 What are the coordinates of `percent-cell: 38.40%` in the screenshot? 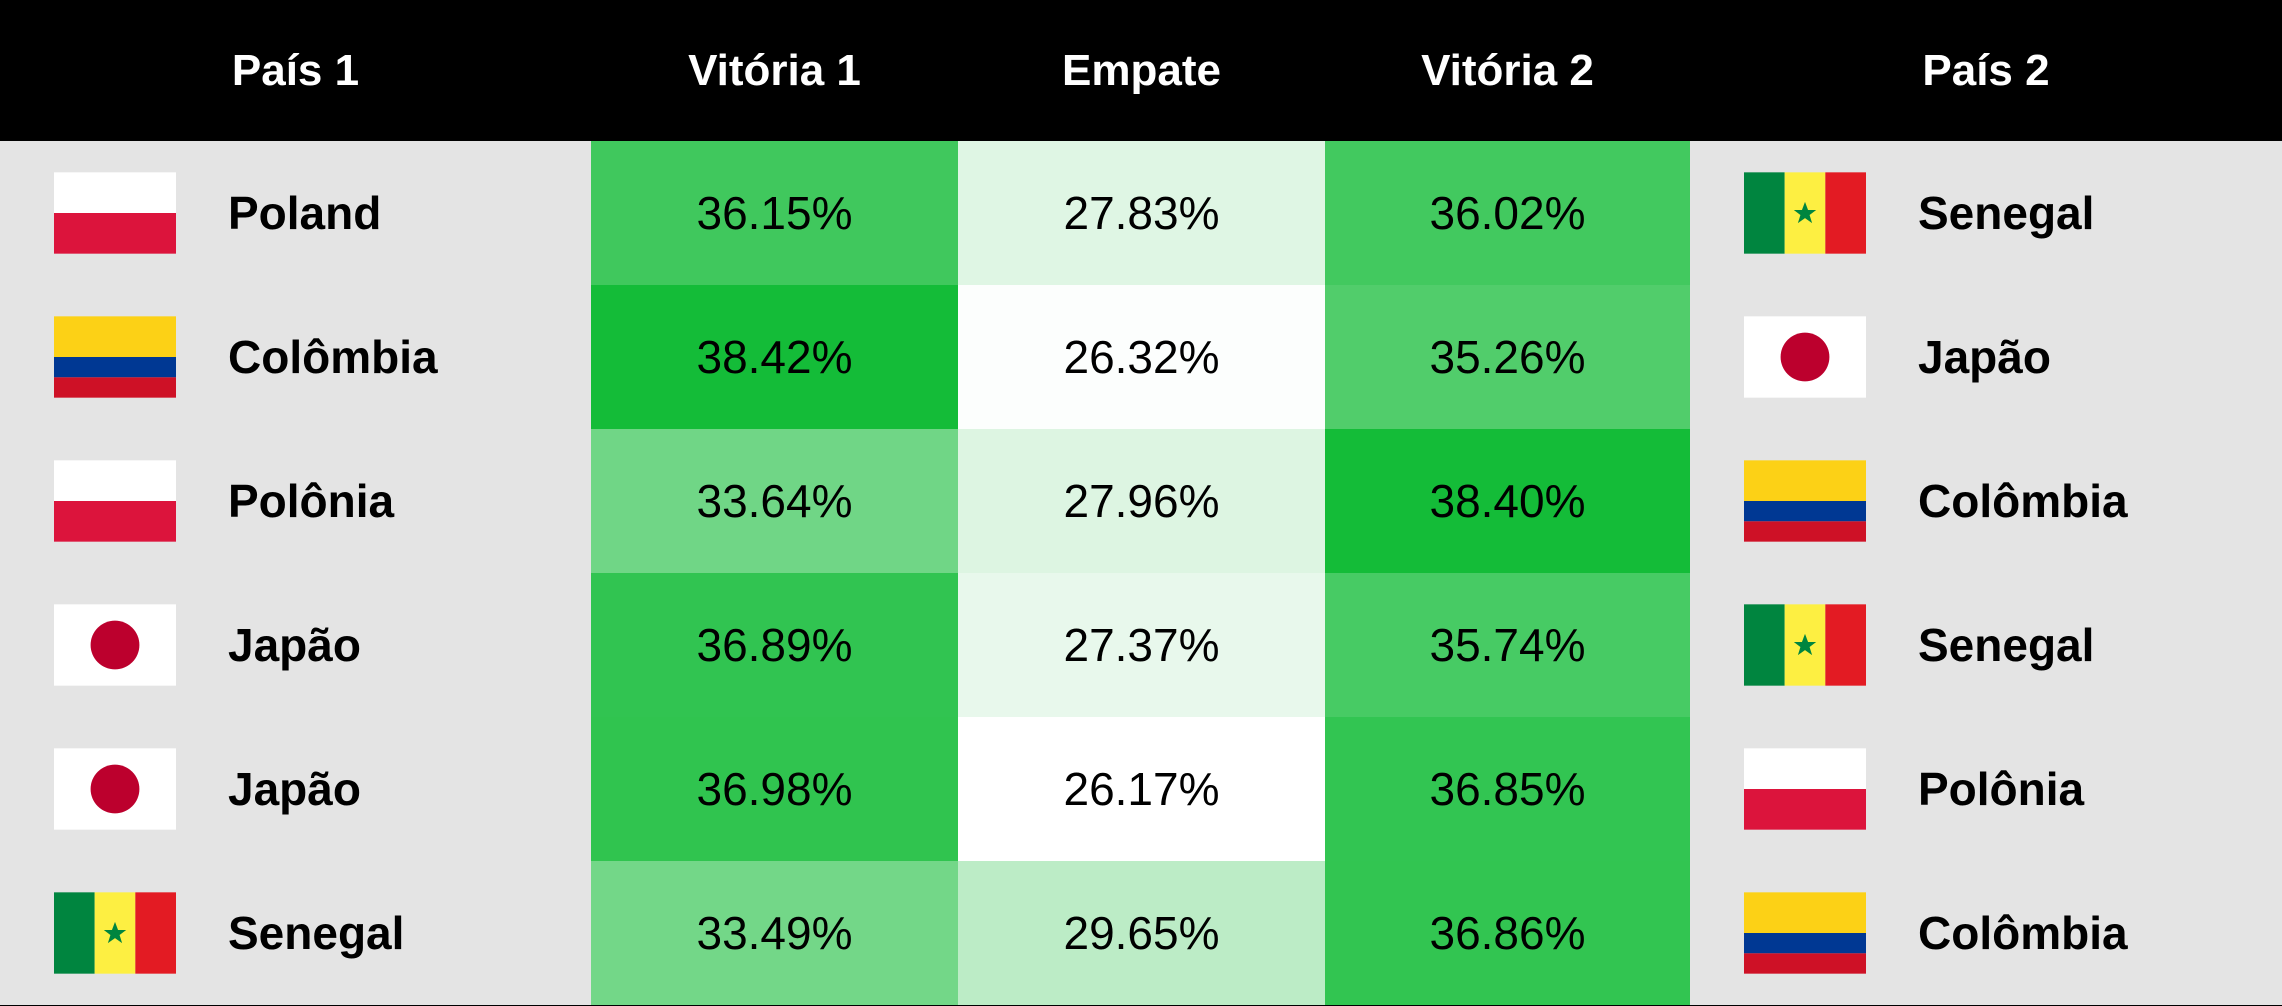 It's located at (1507, 501).